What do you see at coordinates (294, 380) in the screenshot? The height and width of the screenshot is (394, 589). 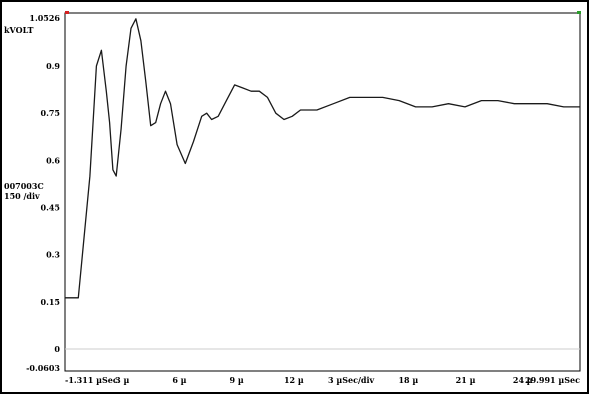 I see `x-tick-label: 12 µ` at bounding box center [294, 380].